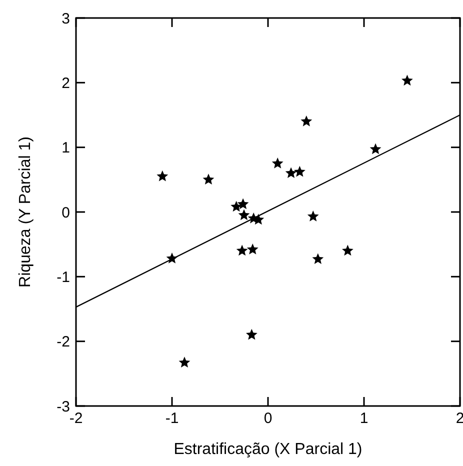  What do you see at coordinates (63, 407) in the screenshot?
I see `y-tick-label: -3` at bounding box center [63, 407].